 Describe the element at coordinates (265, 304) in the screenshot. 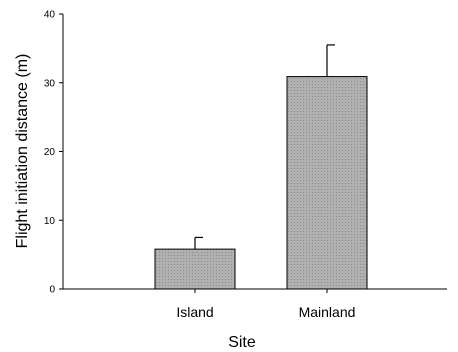

I see `x-axis-ticks: Island Mainland` at that location.